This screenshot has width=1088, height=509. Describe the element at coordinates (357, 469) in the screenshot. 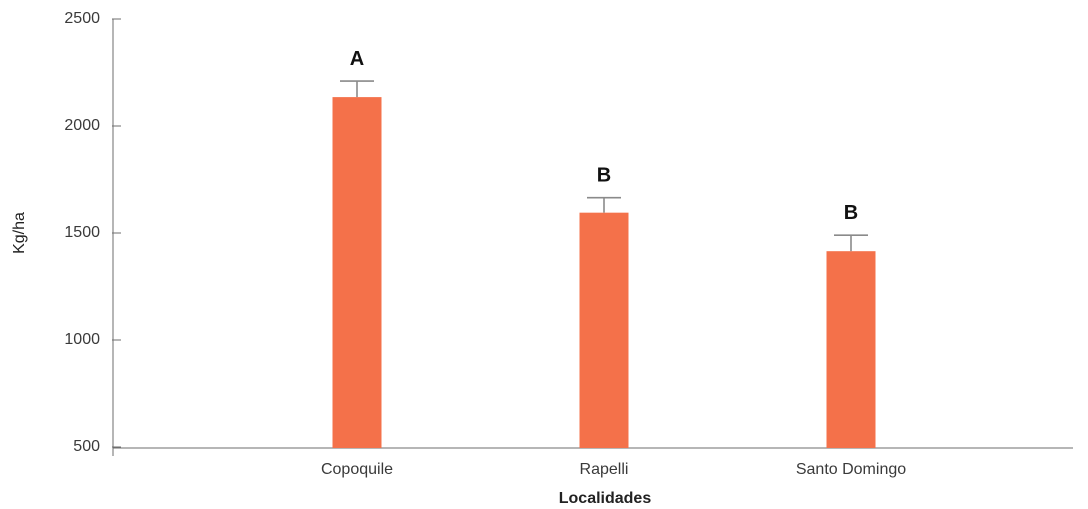

I see `x-tick-label: Copoquile` at that location.